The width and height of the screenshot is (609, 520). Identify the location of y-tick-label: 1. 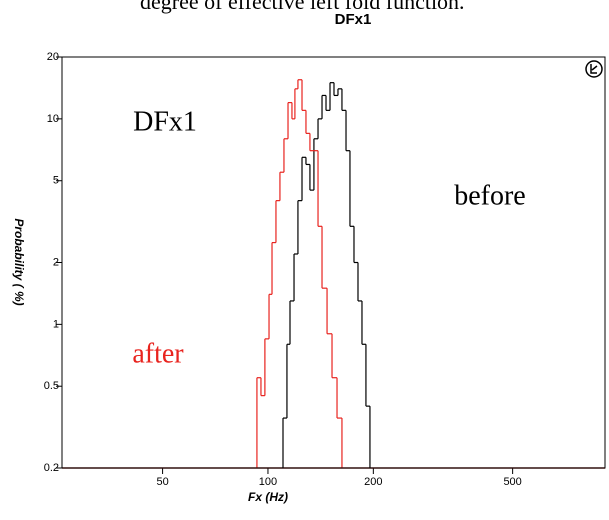
(56, 324).